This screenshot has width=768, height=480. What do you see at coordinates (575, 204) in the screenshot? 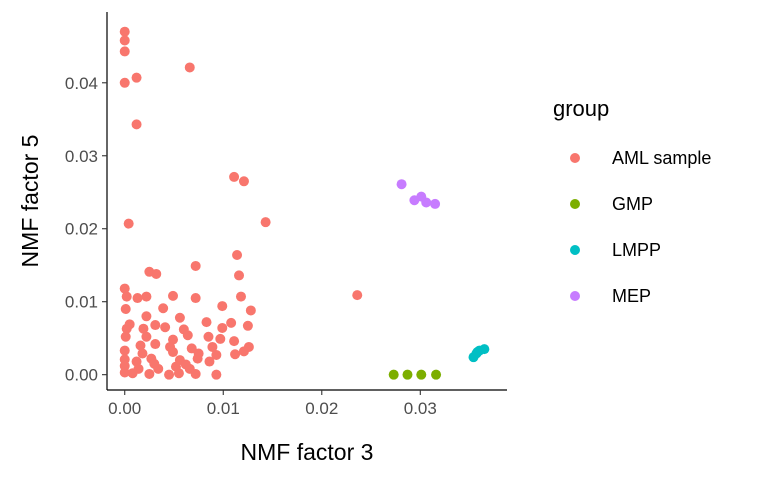
I see `legend-key-gmp` at bounding box center [575, 204].